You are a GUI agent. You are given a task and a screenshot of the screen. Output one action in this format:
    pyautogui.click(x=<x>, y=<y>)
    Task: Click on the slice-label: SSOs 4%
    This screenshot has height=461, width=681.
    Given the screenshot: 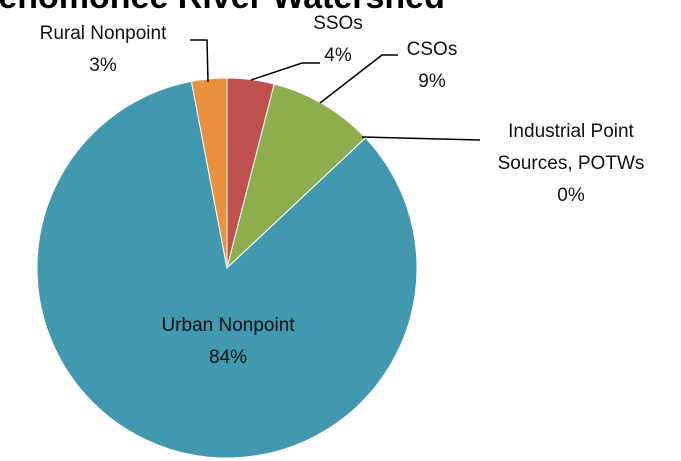 What is the action you would take?
    pyautogui.click(x=338, y=39)
    